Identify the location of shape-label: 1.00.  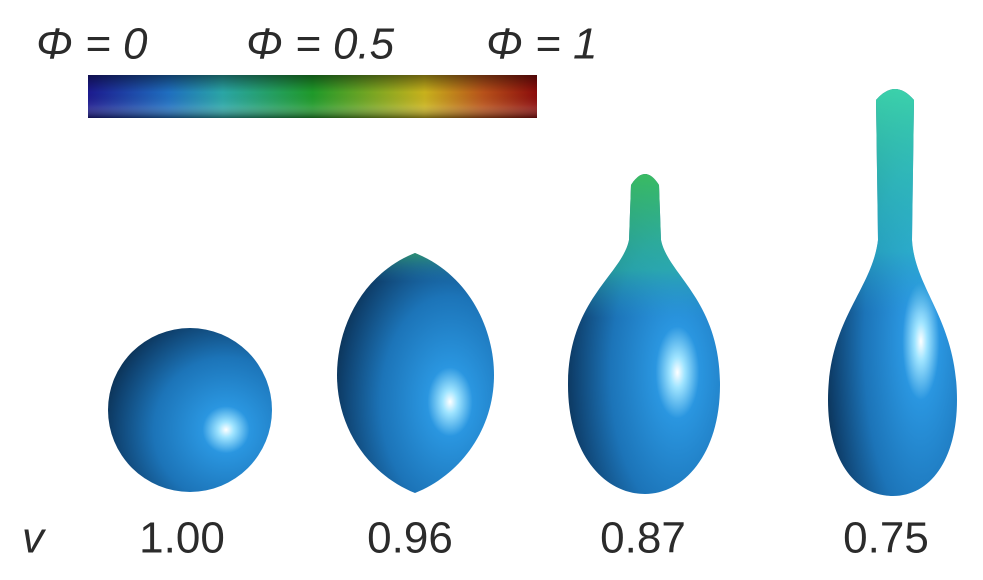
(182, 538).